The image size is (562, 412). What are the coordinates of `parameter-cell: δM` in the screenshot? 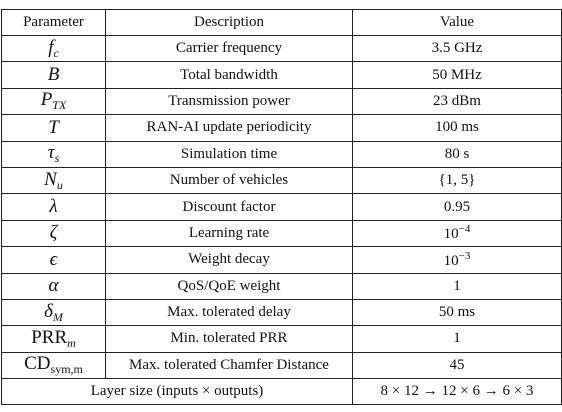 It's located at (53, 312).